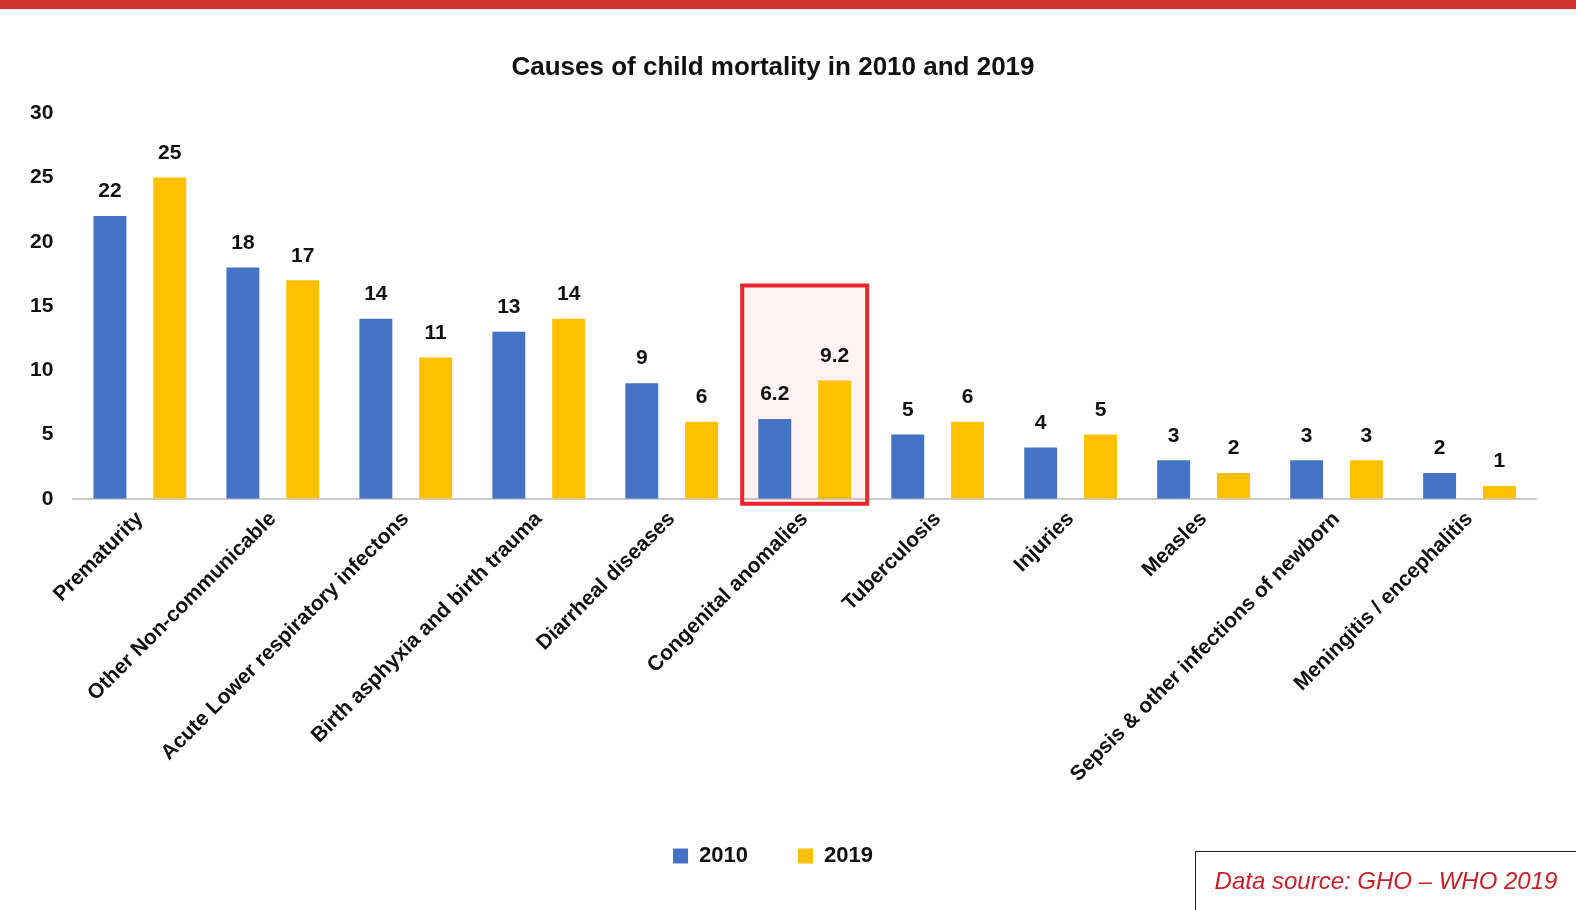  Describe the element at coordinates (303, 254) in the screenshot. I see `data-label: 17` at that location.